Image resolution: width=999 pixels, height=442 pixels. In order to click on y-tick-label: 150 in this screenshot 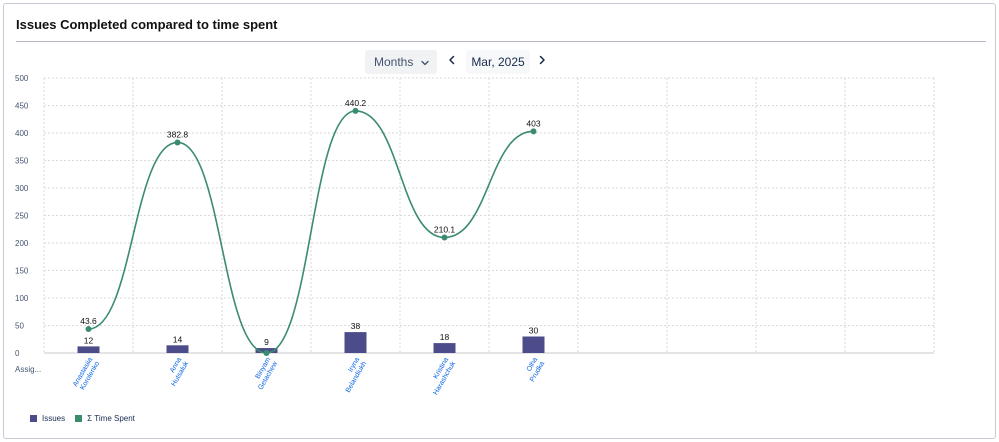, I will do `click(22, 271)`.